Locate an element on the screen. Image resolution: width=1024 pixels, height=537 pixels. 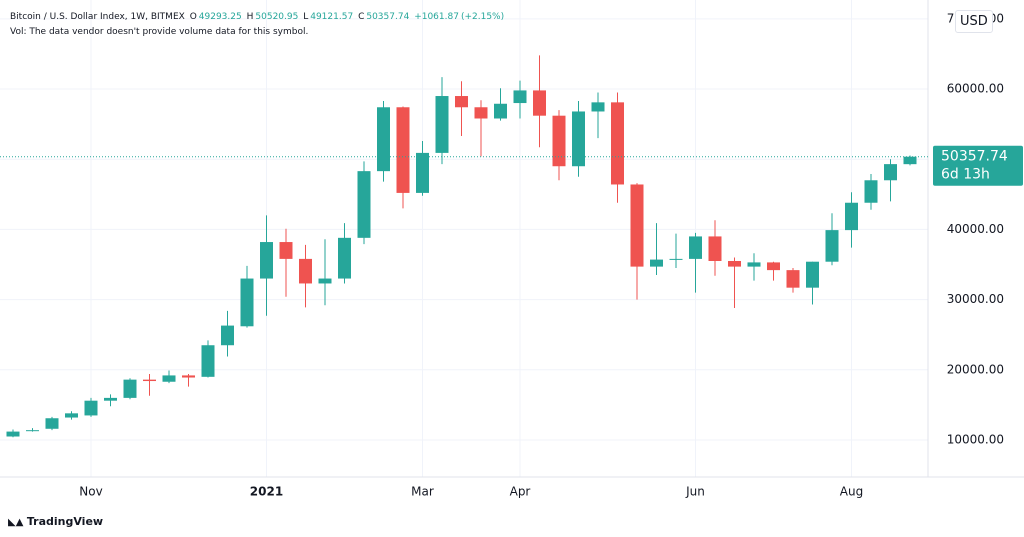
y-tick-label: 60000.00 is located at coordinates (975, 89).